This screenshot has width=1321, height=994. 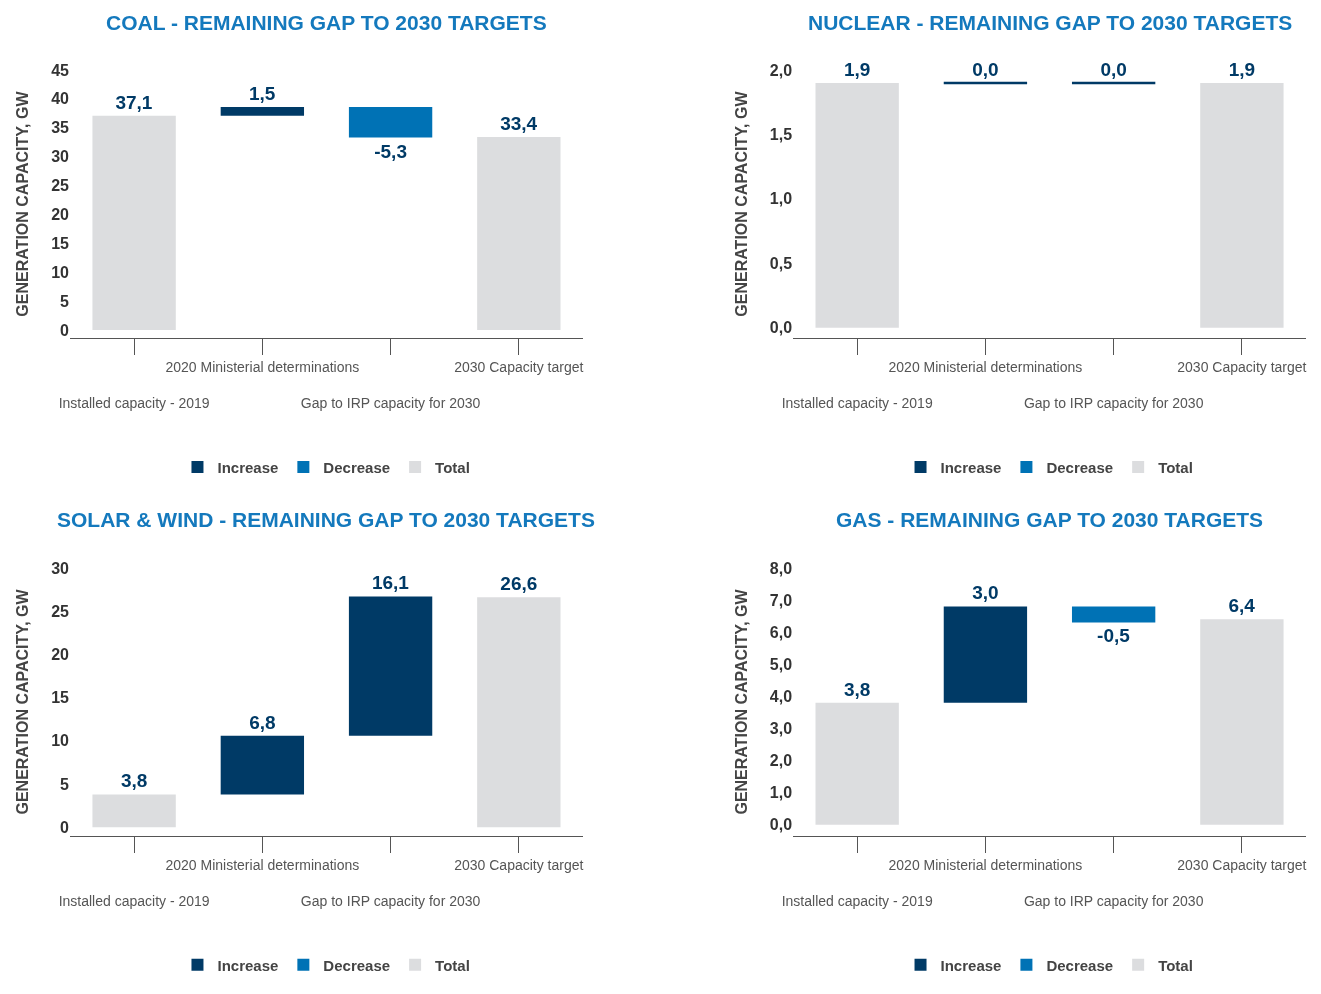 What do you see at coordinates (262, 722) in the screenshot?
I see `data-label: 6,8` at bounding box center [262, 722].